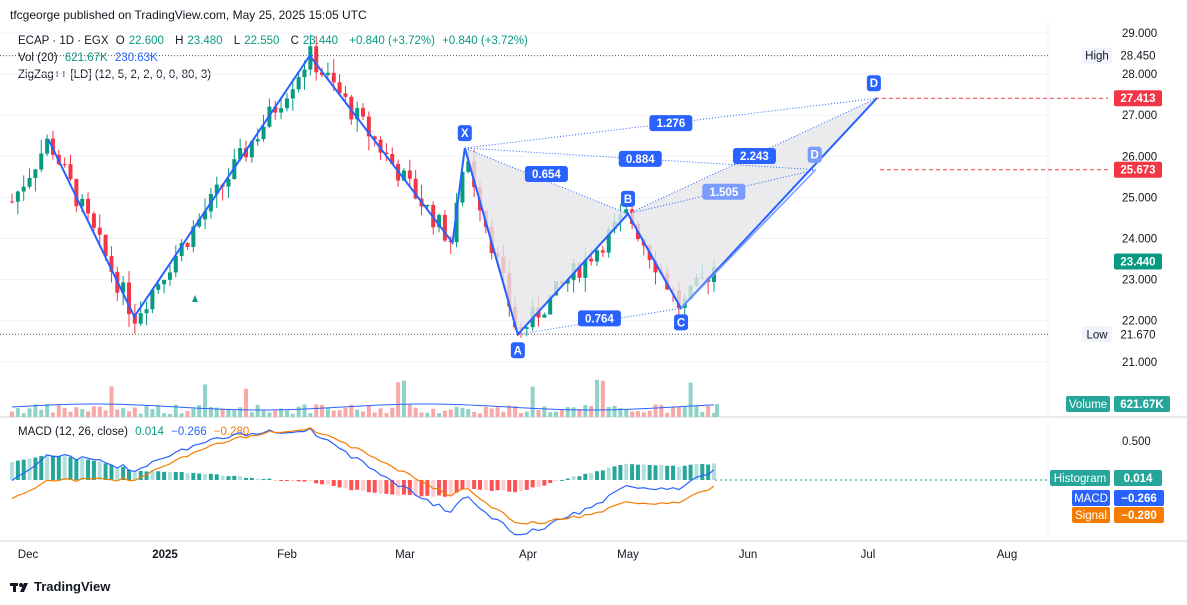  I want to click on tradingview-logo: TradingView, so click(60, 586).